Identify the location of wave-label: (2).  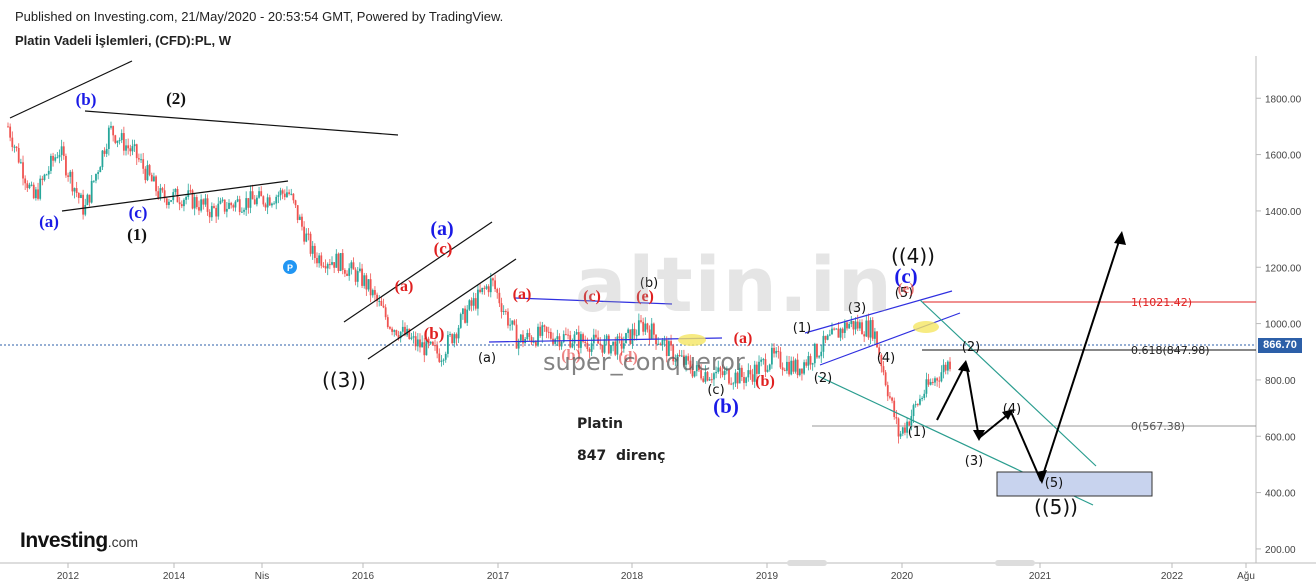
(971, 347).